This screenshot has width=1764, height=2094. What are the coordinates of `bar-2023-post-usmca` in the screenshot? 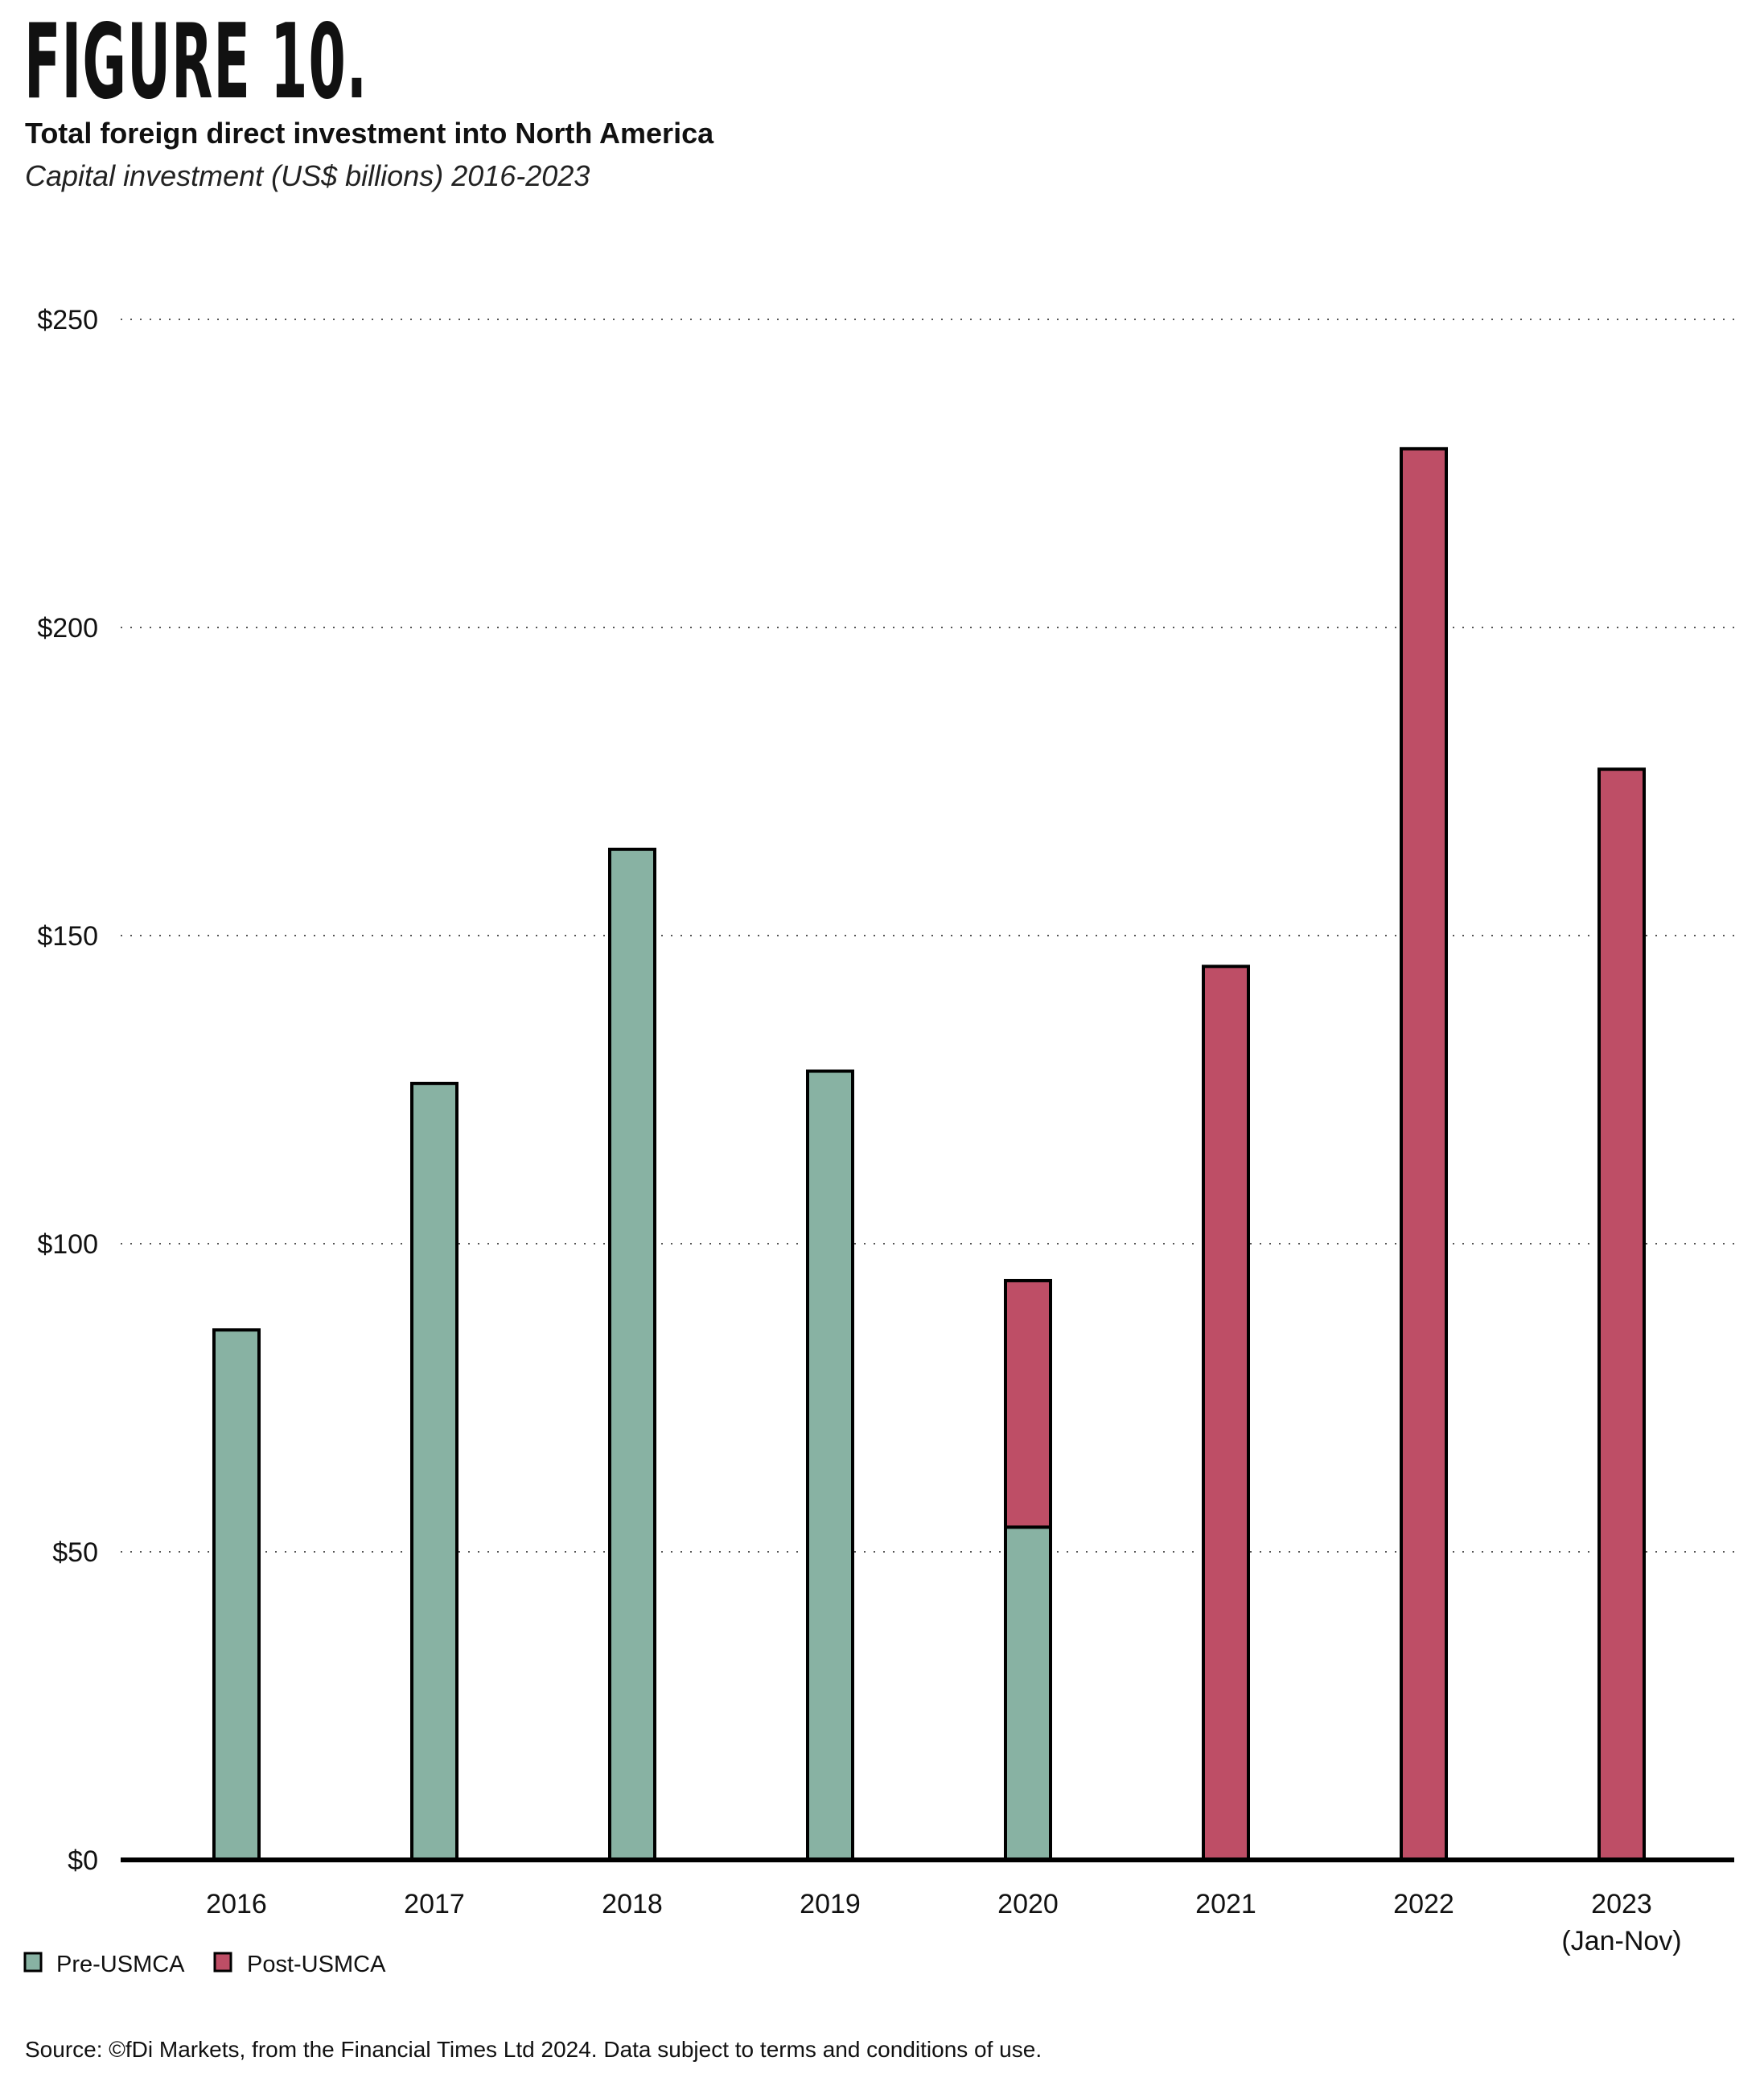 It's located at (1621, 1314).